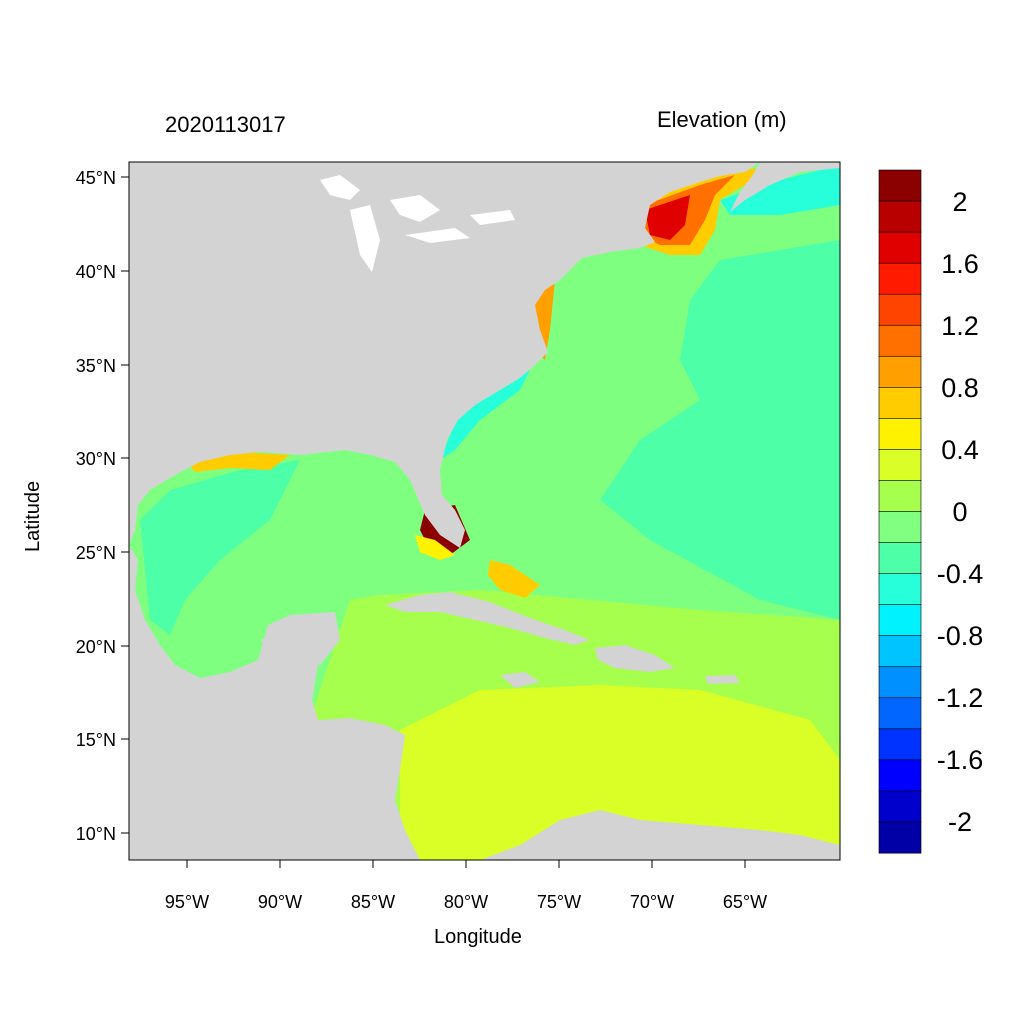 The image size is (1024, 1024). I want to click on jamaica-land, so click(520, 680).